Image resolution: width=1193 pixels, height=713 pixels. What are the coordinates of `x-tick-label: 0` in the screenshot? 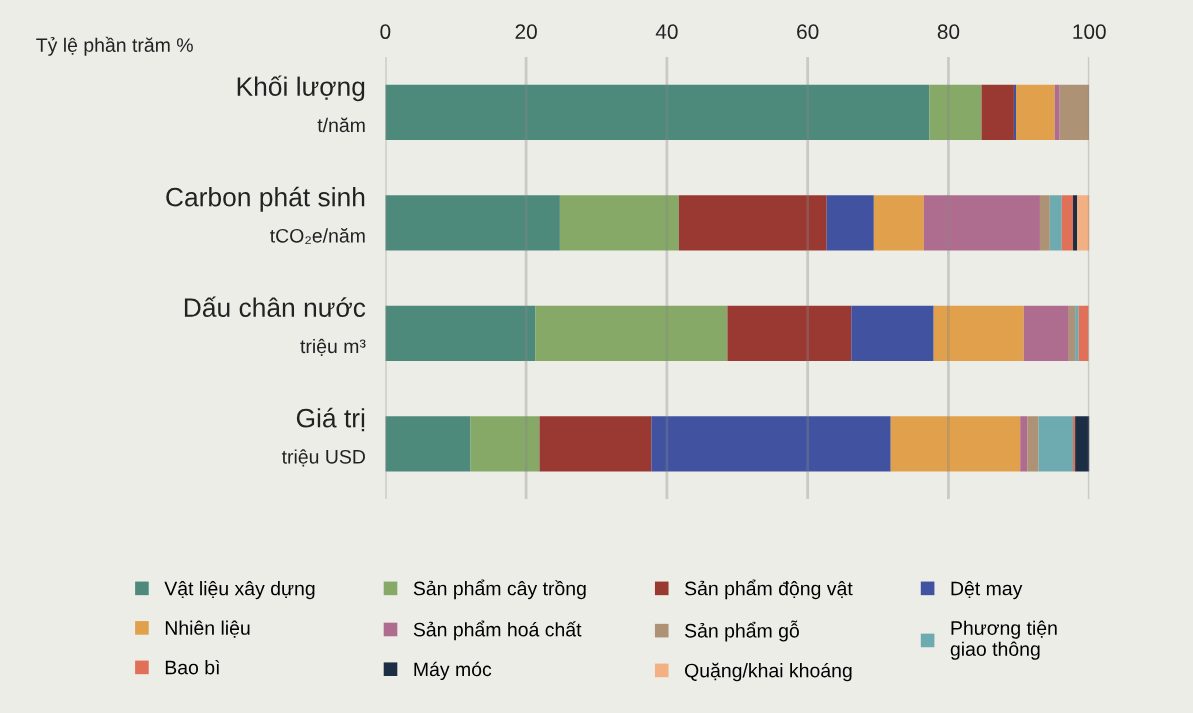 It's located at (385, 32).